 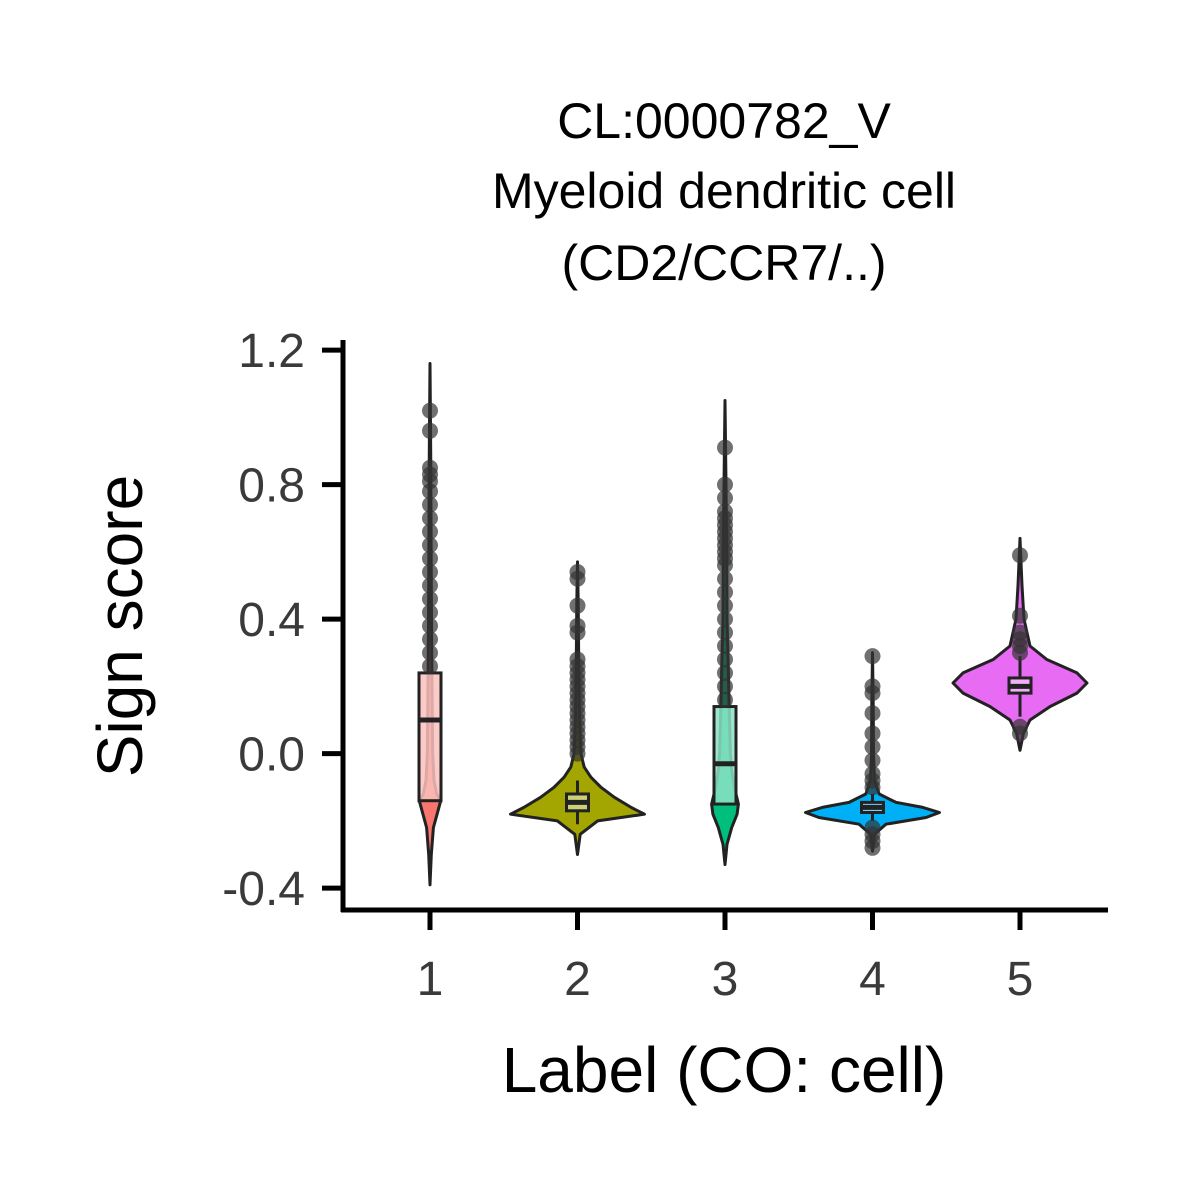 What do you see at coordinates (271, 351) in the screenshot?
I see `y-tick-label: 1.2` at bounding box center [271, 351].